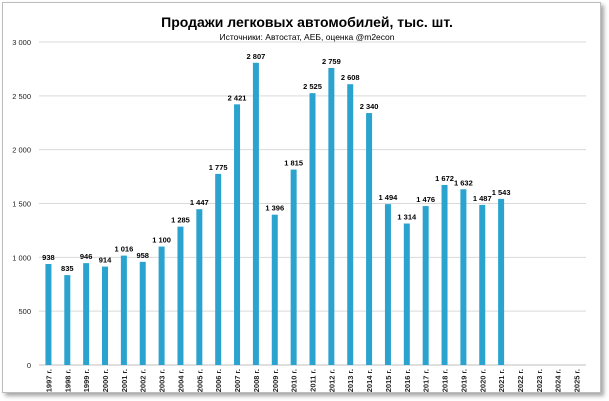 The image size is (609, 401). I want to click on x-tick-label: 2011 г., so click(313, 380).